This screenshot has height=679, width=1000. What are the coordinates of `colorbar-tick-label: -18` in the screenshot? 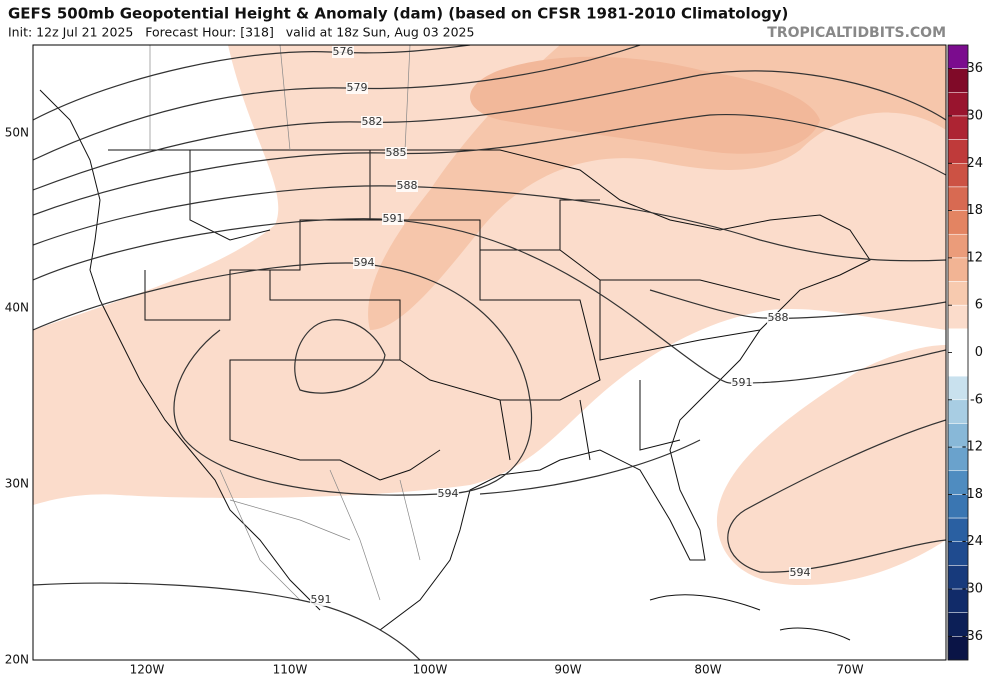 It's located at (972, 494).